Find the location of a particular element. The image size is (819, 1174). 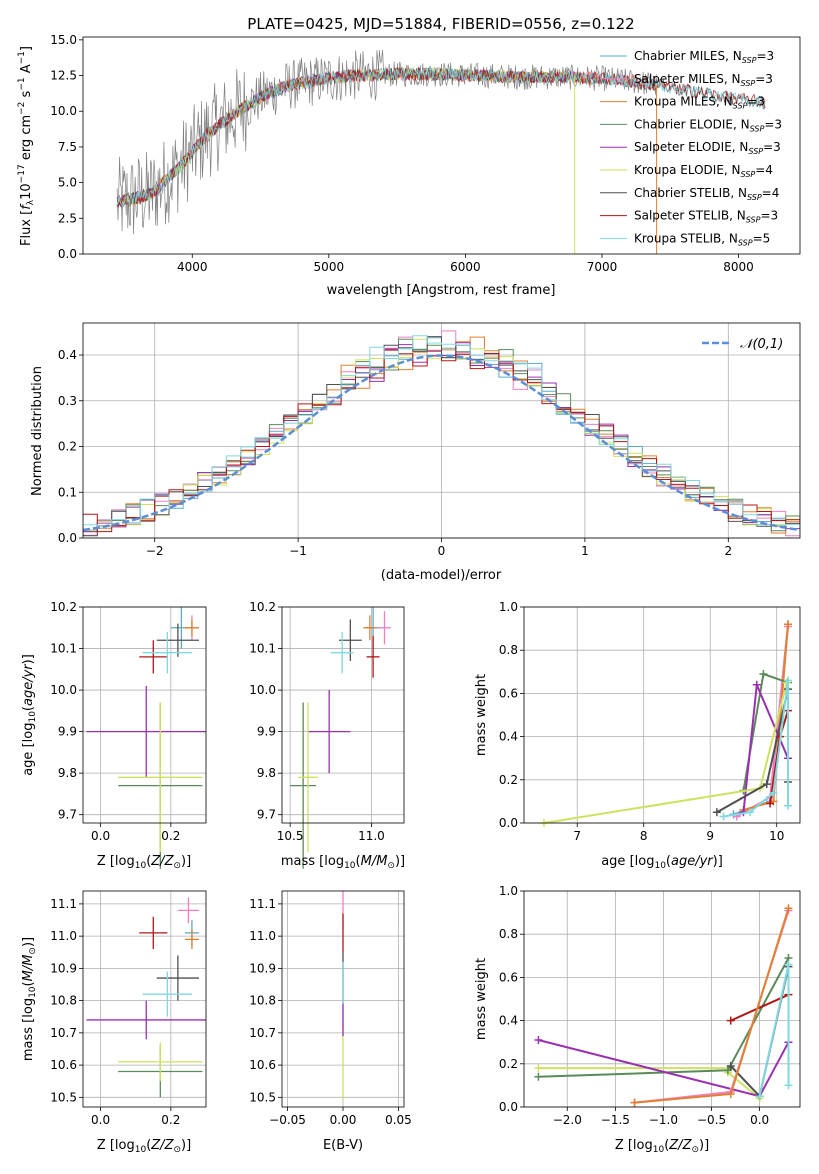

weight-vs-age-xlabel: age [log10(age/yr)] is located at coordinates (662, 862).